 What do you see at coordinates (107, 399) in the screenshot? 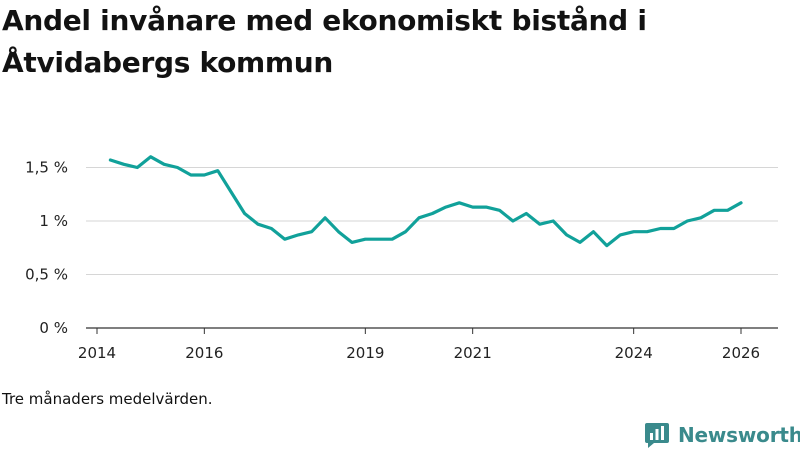
I see `chart-caption: Tre månaders medelvärden.` at bounding box center [107, 399].